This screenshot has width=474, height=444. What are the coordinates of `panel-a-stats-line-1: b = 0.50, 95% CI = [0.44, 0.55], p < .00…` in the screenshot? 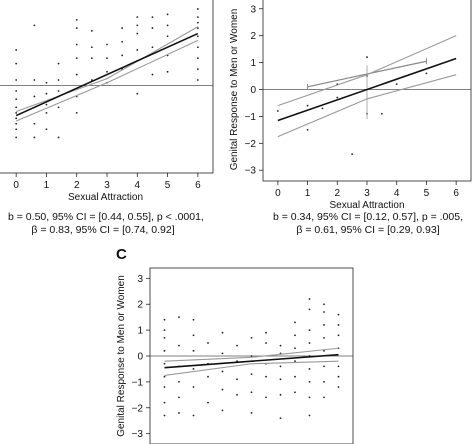 It's located at (106, 217).